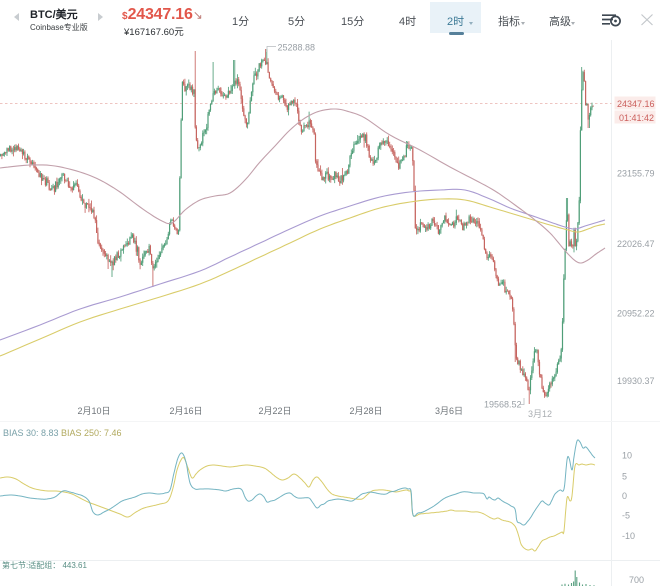 This screenshot has height=586, width=660. Describe the element at coordinates (81, 433) in the screenshot. I see `svg-text: BIAS 250:` at that location.